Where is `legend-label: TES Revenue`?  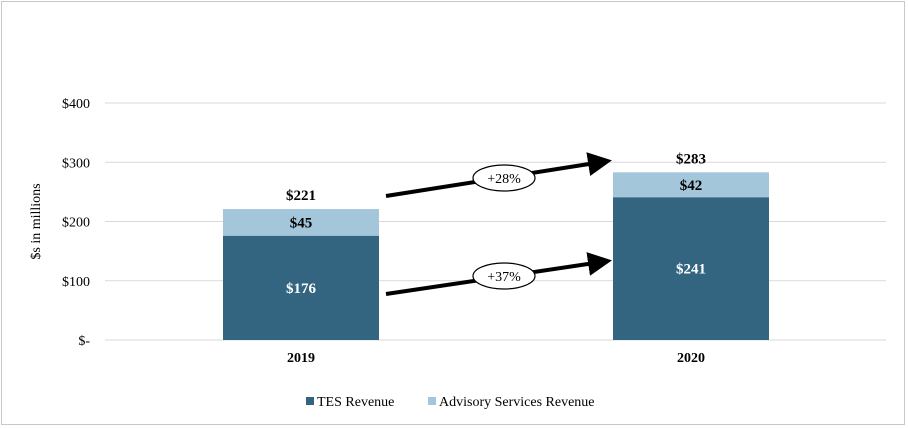 legend-label: TES Revenue is located at coordinates (355, 402).